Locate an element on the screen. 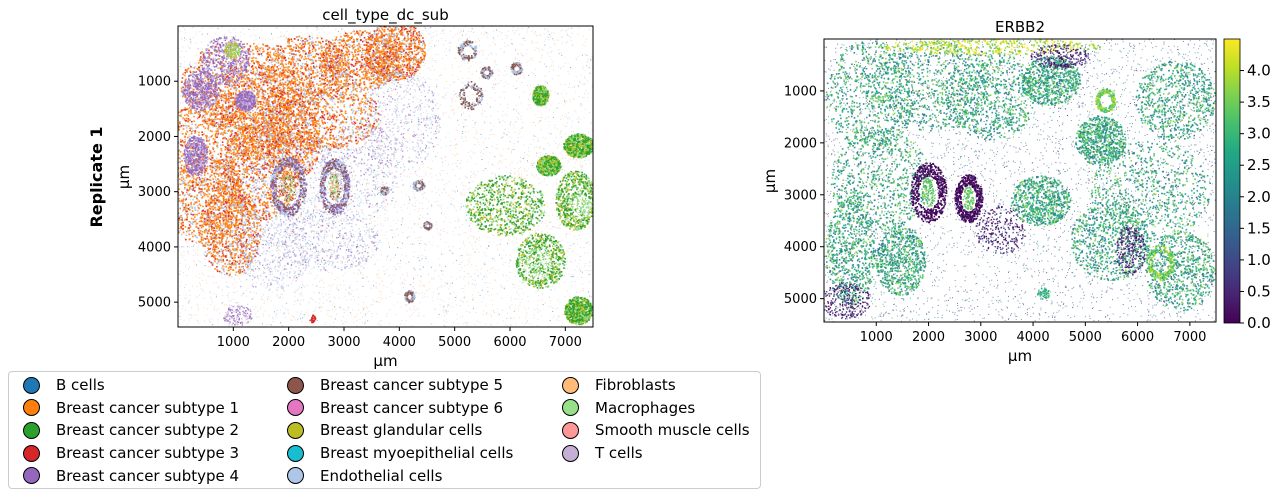 This screenshot has width=1279, height=499. right-x-ticks: 1000 2000 3000 4000 5000 6000 7000 is located at coordinates (1033, 333).